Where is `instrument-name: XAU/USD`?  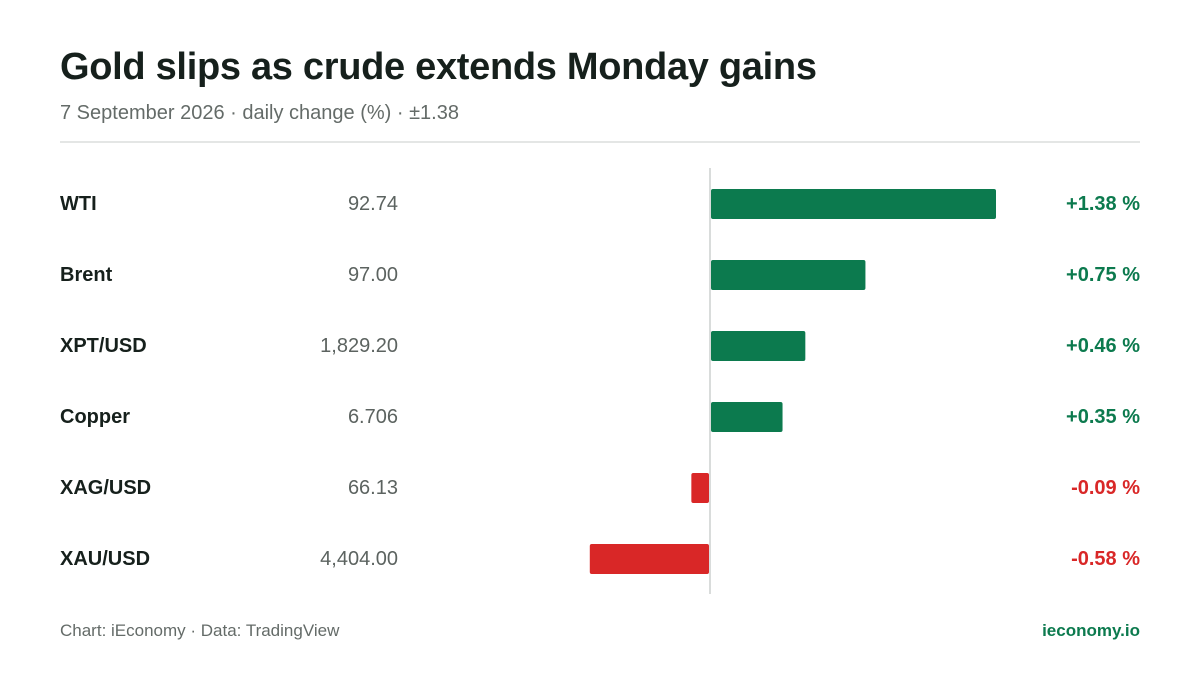 instrument-name: XAU/USD is located at coordinates (105, 559).